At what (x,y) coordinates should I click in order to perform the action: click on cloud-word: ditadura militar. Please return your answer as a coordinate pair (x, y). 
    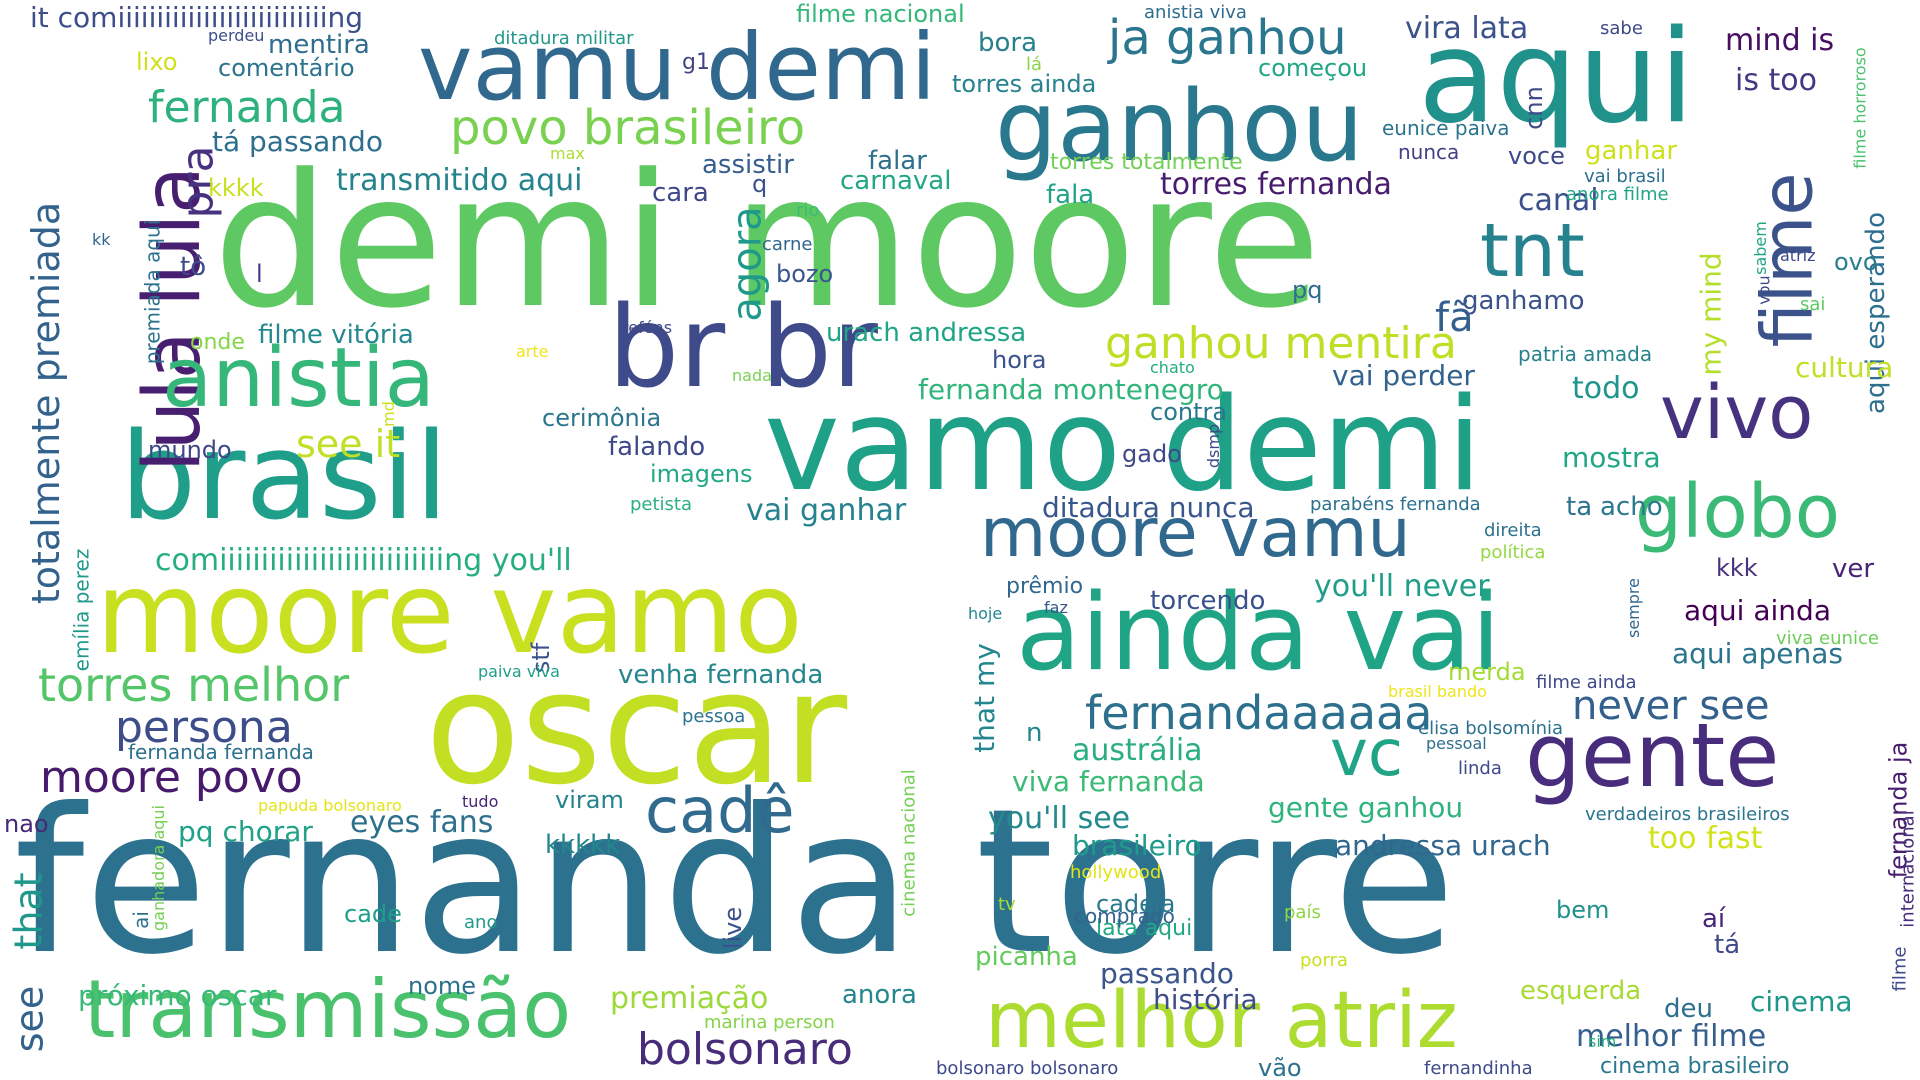
    Looking at the image, I should click on (564, 38).